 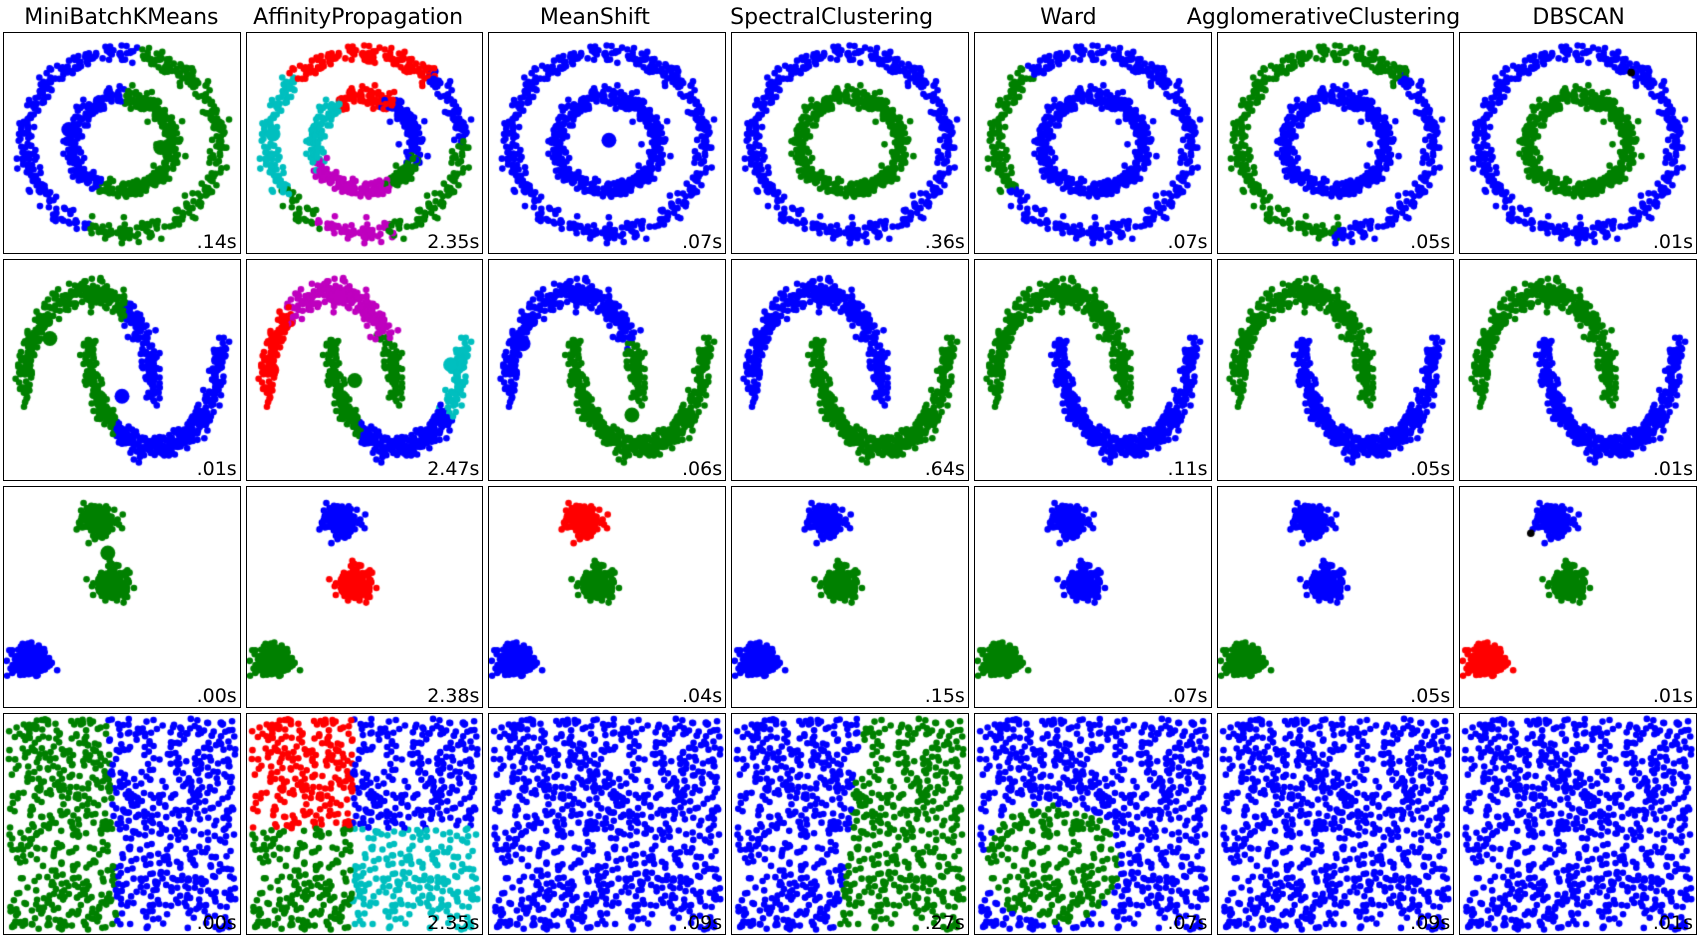 I want to click on subplot-r0c1: 2.35s, so click(x=364, y=143).